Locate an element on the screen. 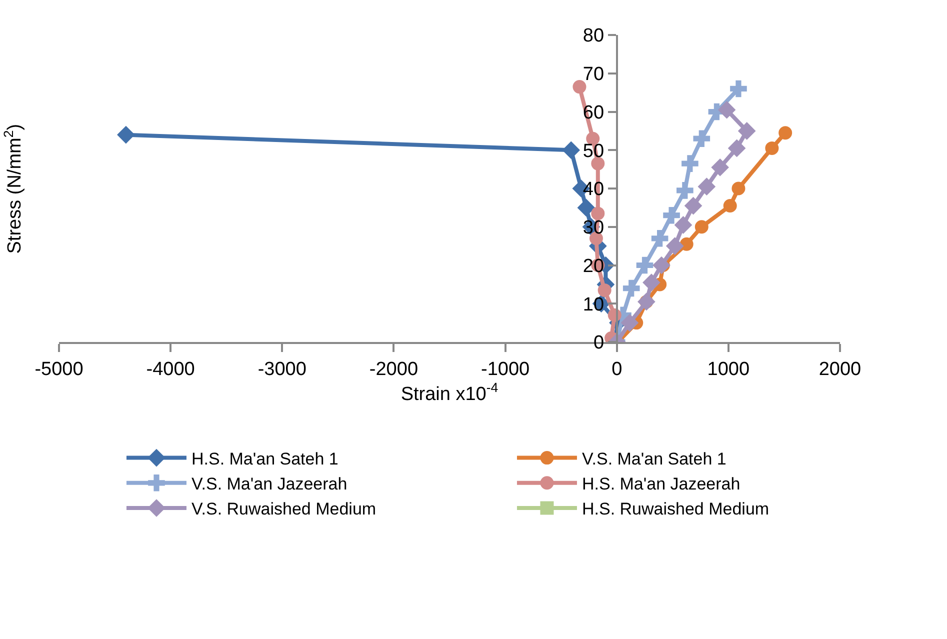 The width and height of the screenshot is (947, 639). y-tick-label: 0 is located at coordinates (598, 343).